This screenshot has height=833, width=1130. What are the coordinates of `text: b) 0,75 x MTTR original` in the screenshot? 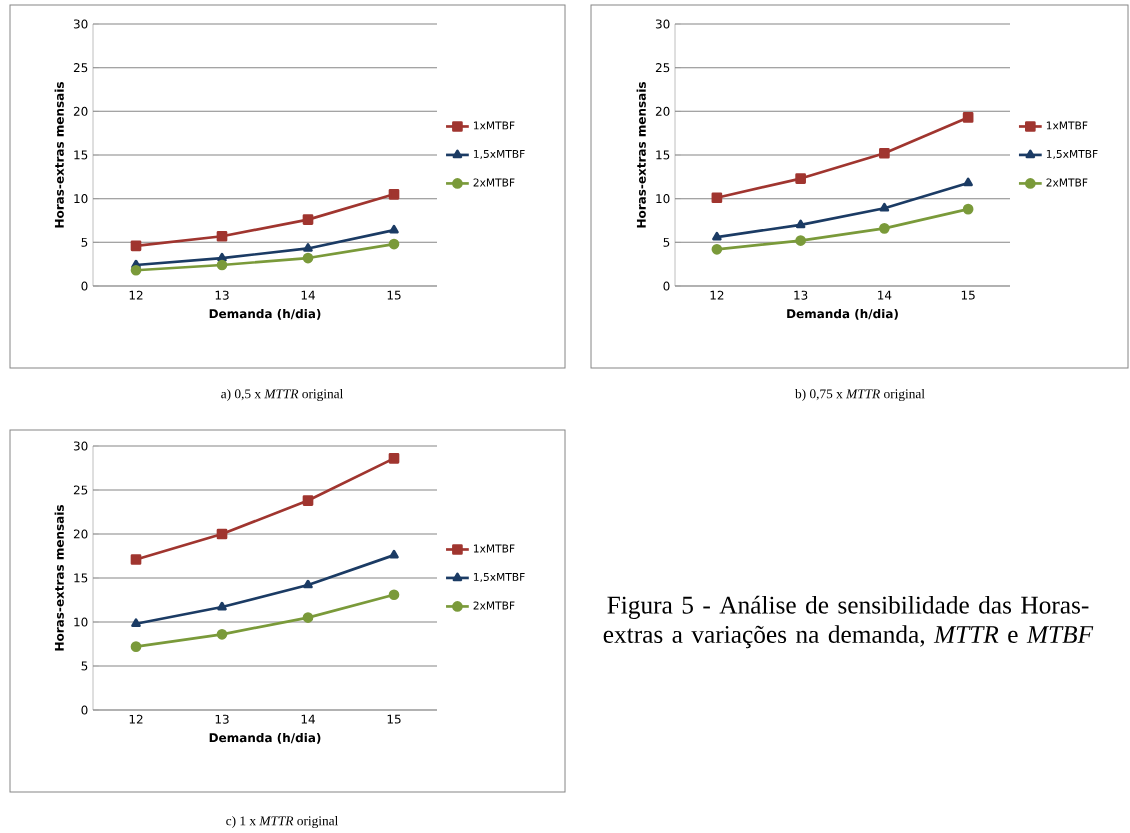 It's located at (860, 395).